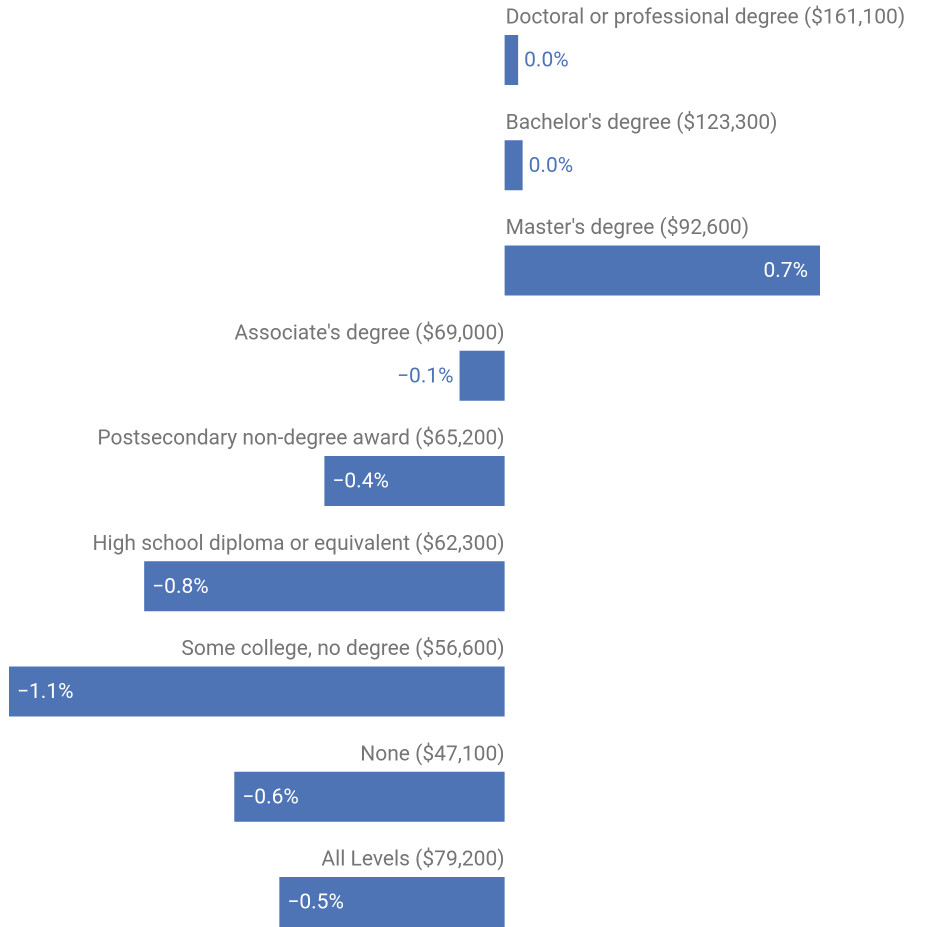  What do you see at coordinates (315, 903) in the screenshot?
I see `value-label: −0.5%` at bounding box center [315, 903].